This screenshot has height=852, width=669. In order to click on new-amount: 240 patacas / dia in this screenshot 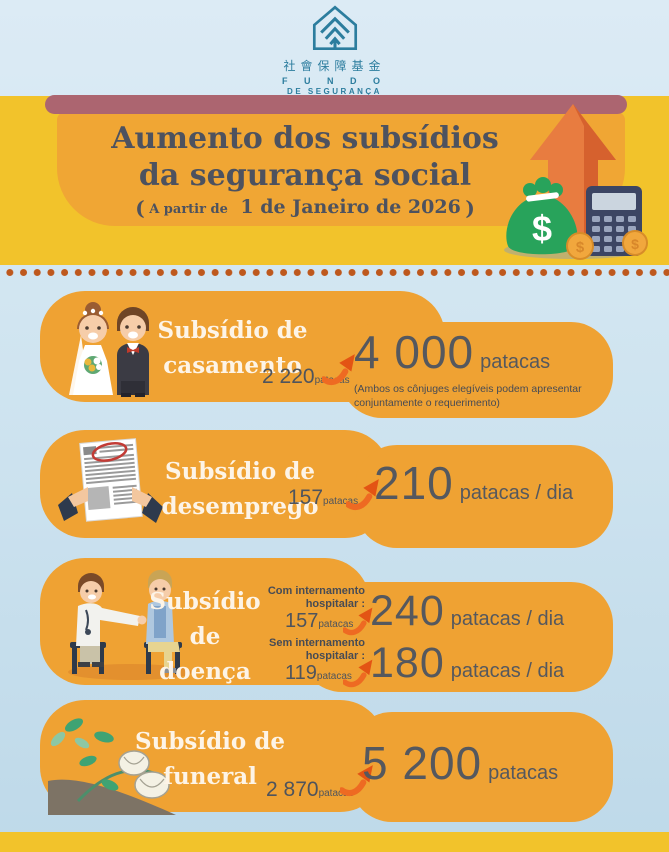, I will do `click(467, 611)`.